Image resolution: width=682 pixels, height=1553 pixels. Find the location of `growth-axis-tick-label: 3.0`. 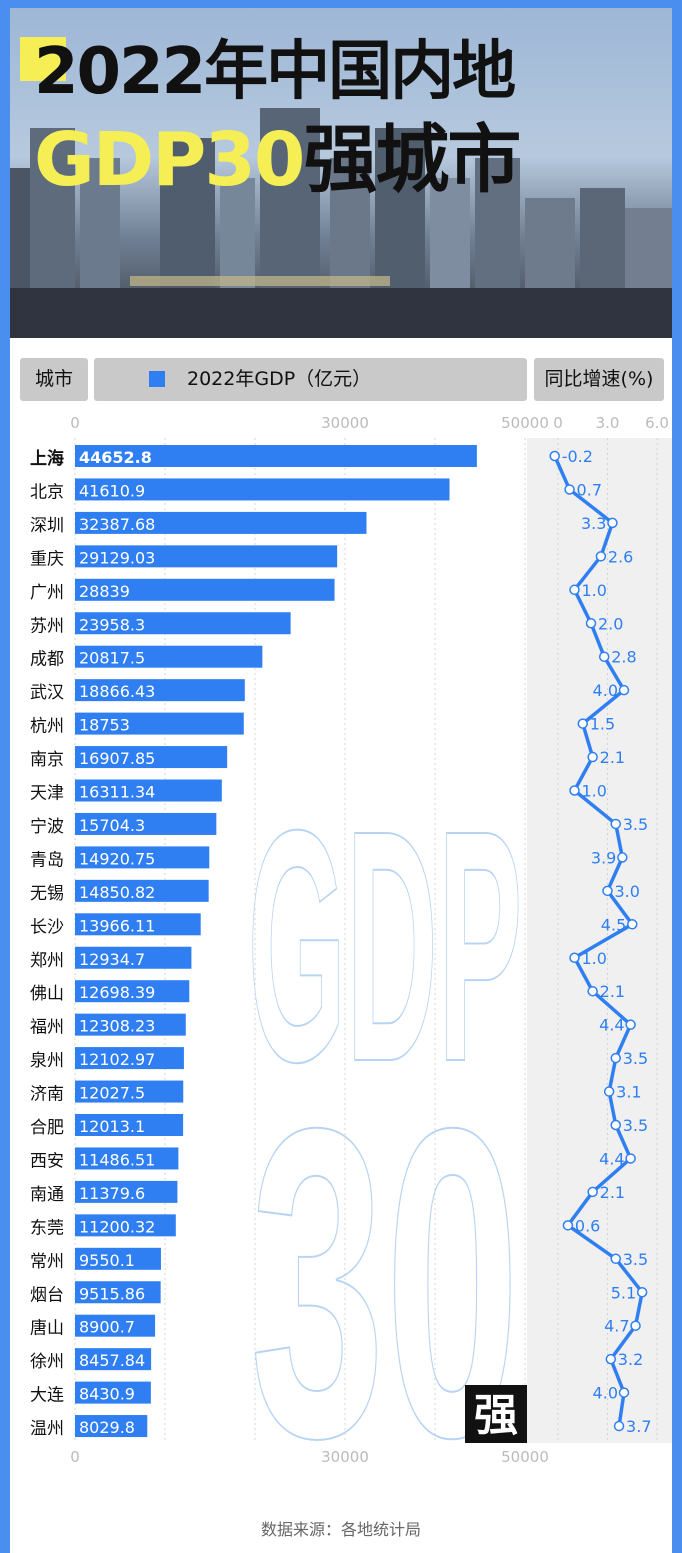

growth-axis-tick-label: 3.0 is located at coordinates (608, 423).